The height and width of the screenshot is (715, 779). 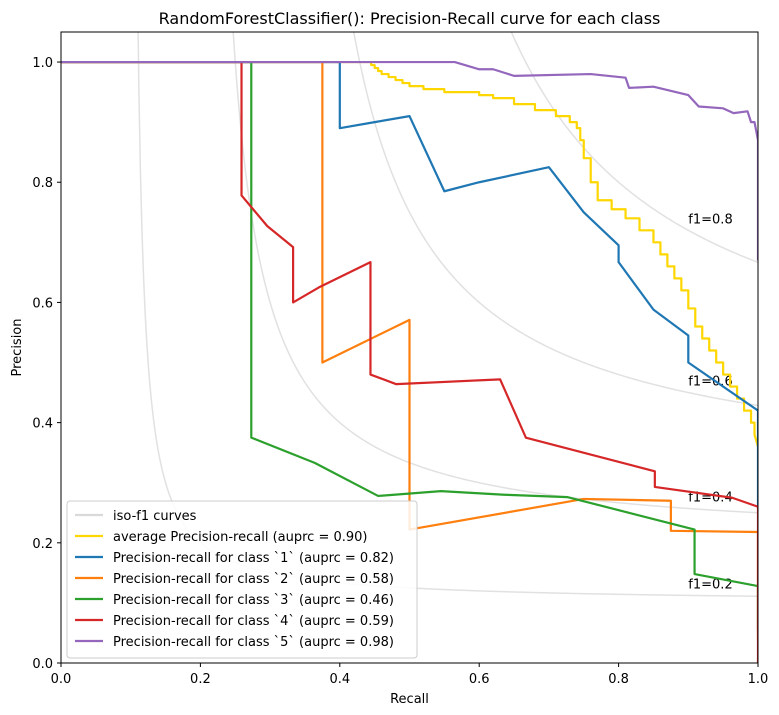 I want to click on legend-box, so click(x=242, y=579).